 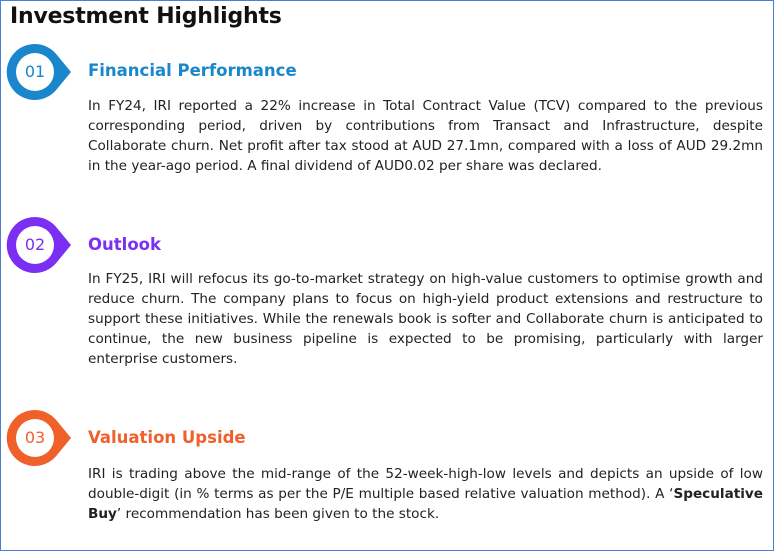 What do you see at coordinates (146, 16) in the screenshot?
I see `page-title: Investment Highlights` at bounding box center [146, 16].